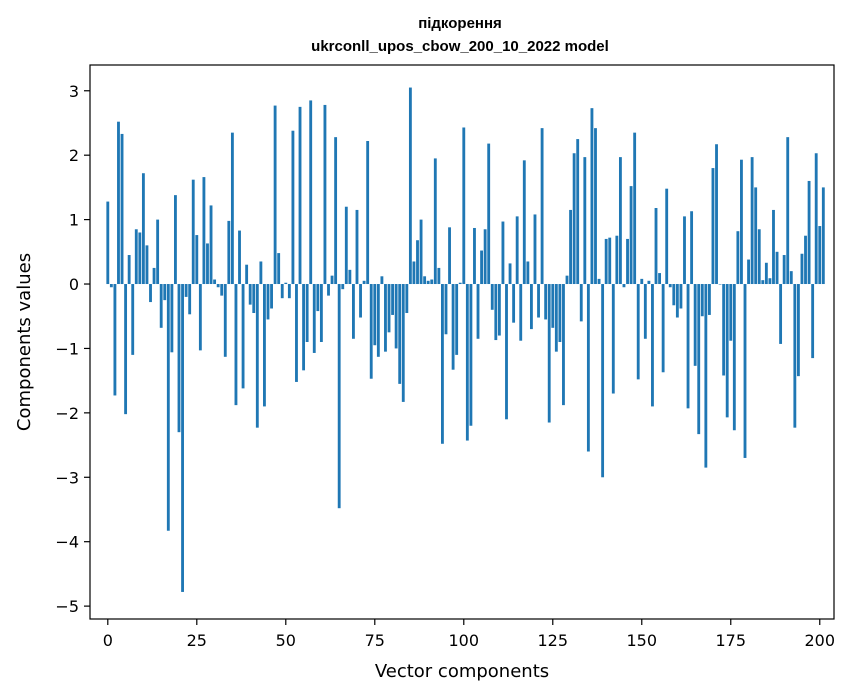  Describe the element at coordinates (67, 606) in the screenshot. I see `y-tick-label--5: −5` at that location.